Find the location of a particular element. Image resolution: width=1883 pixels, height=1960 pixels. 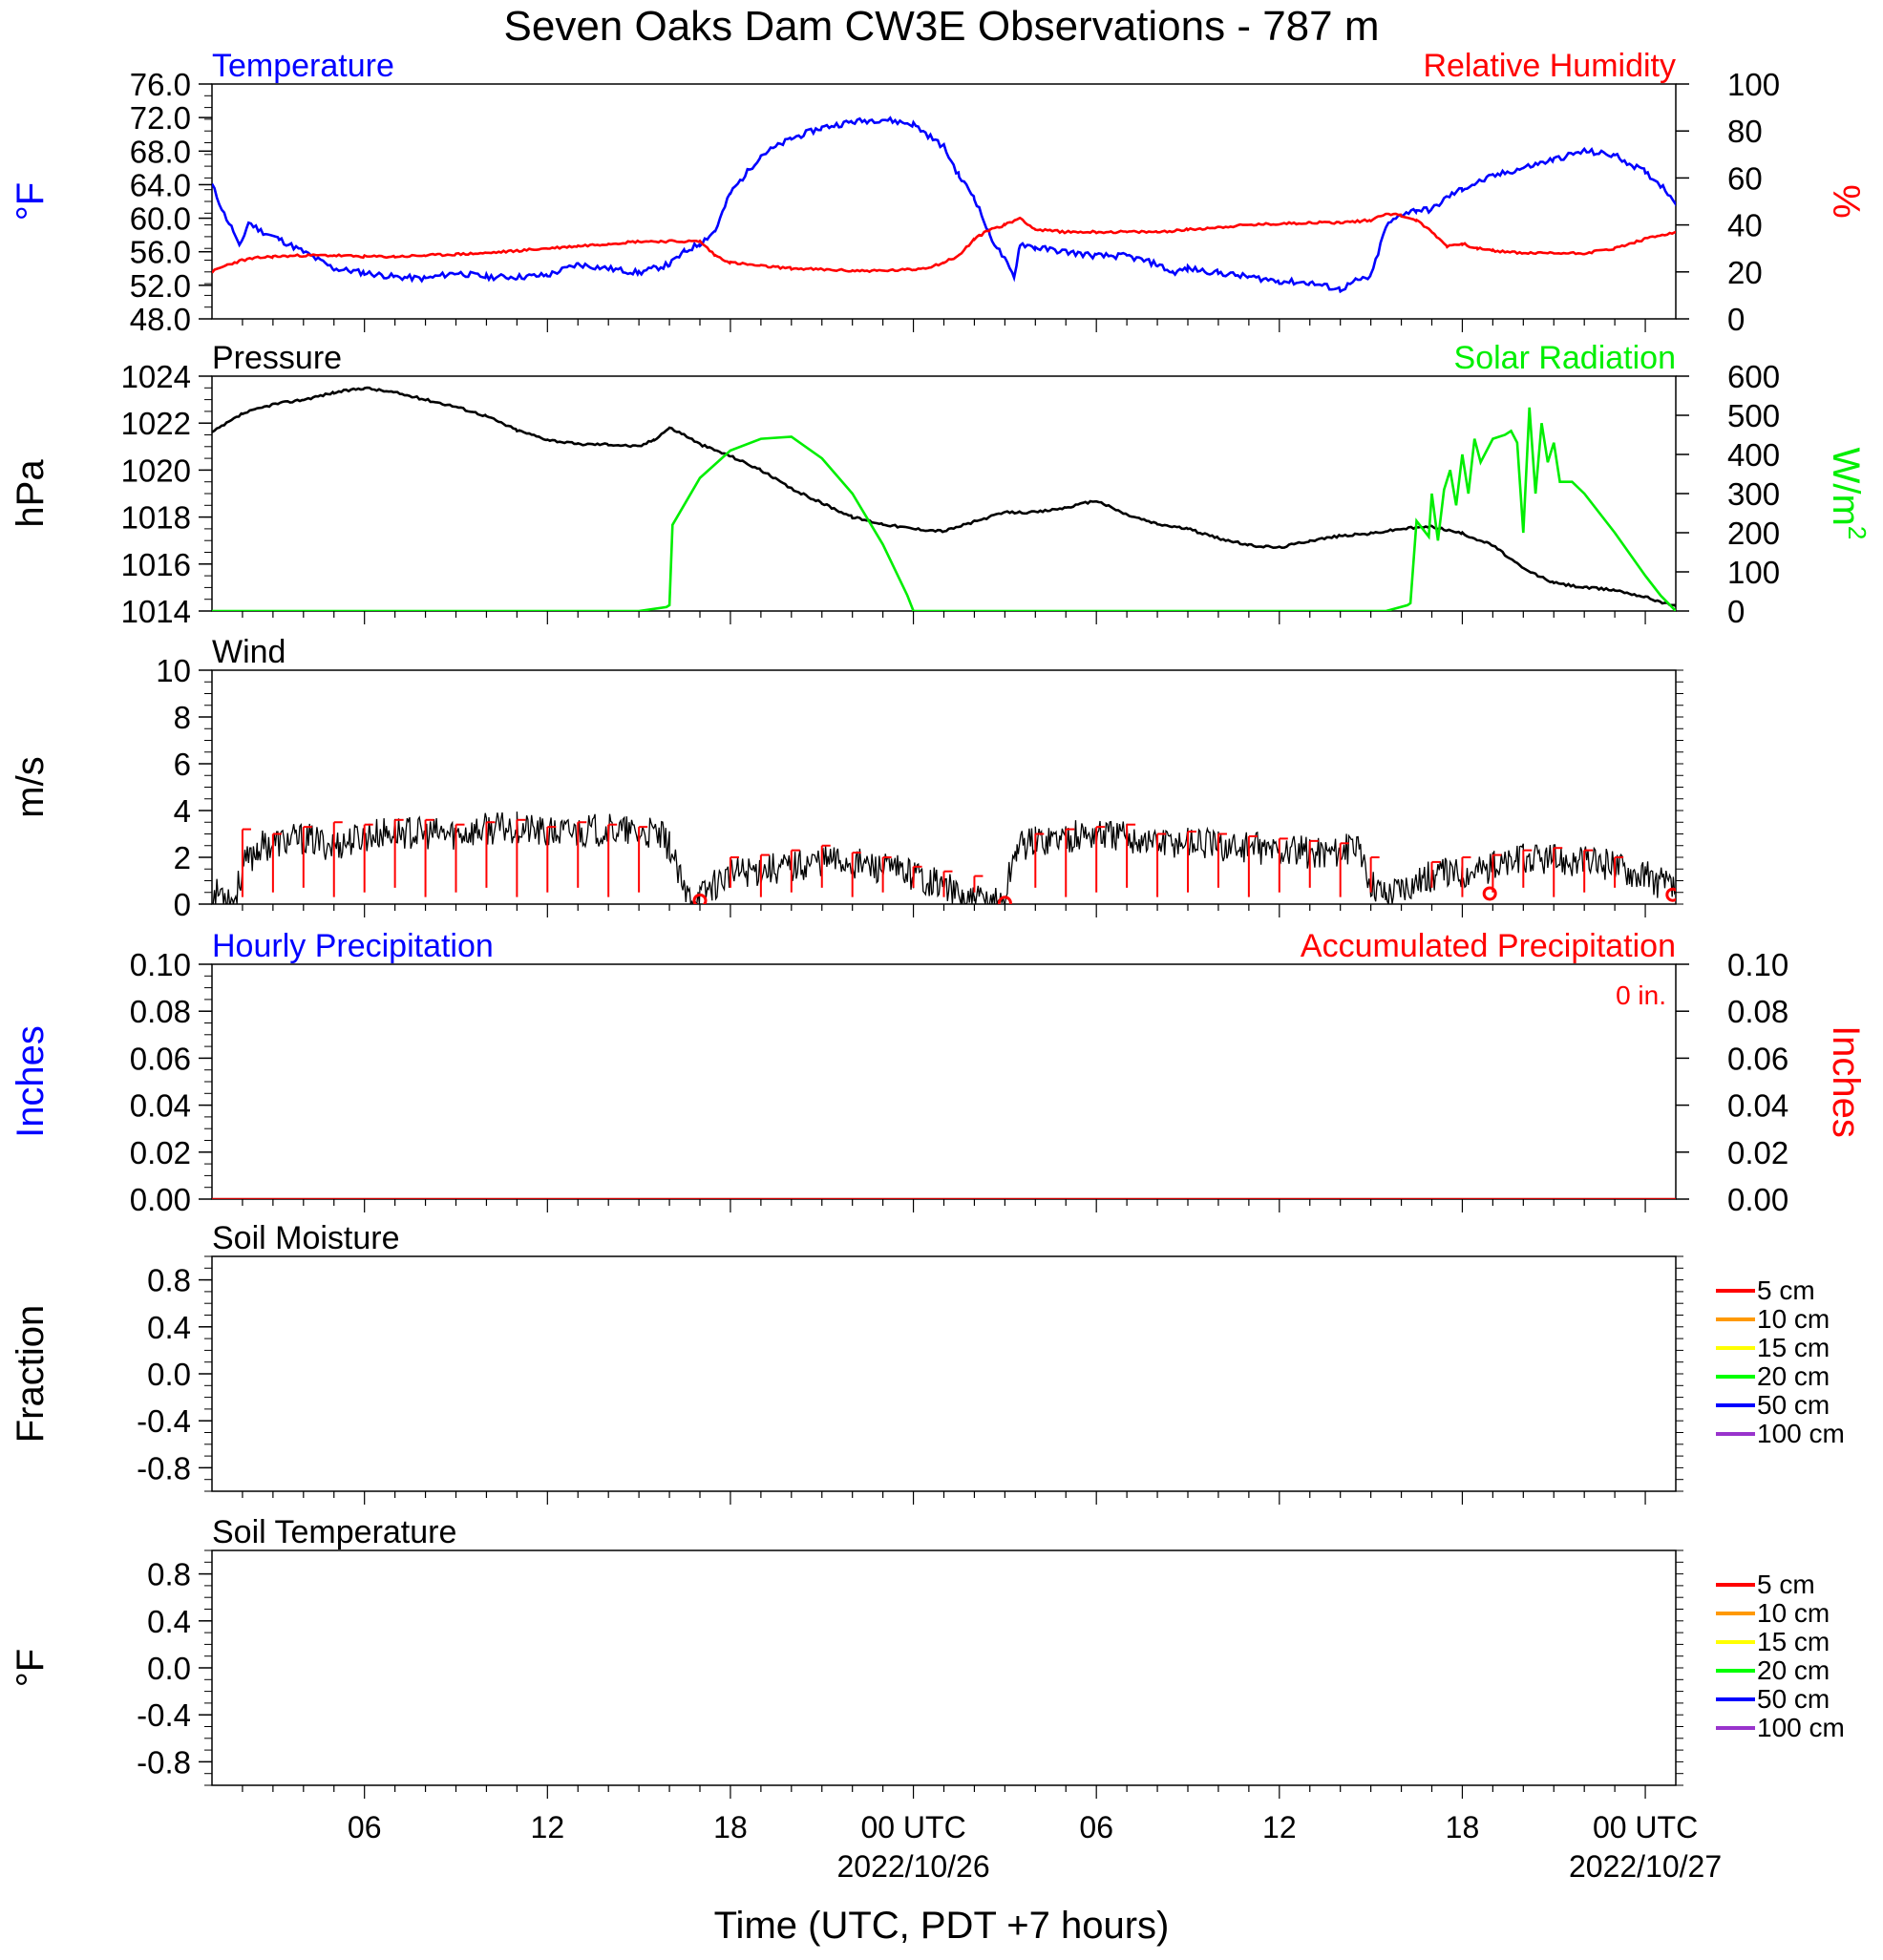

y-axis-label-left: m/s is located at coordinates (31, 786).